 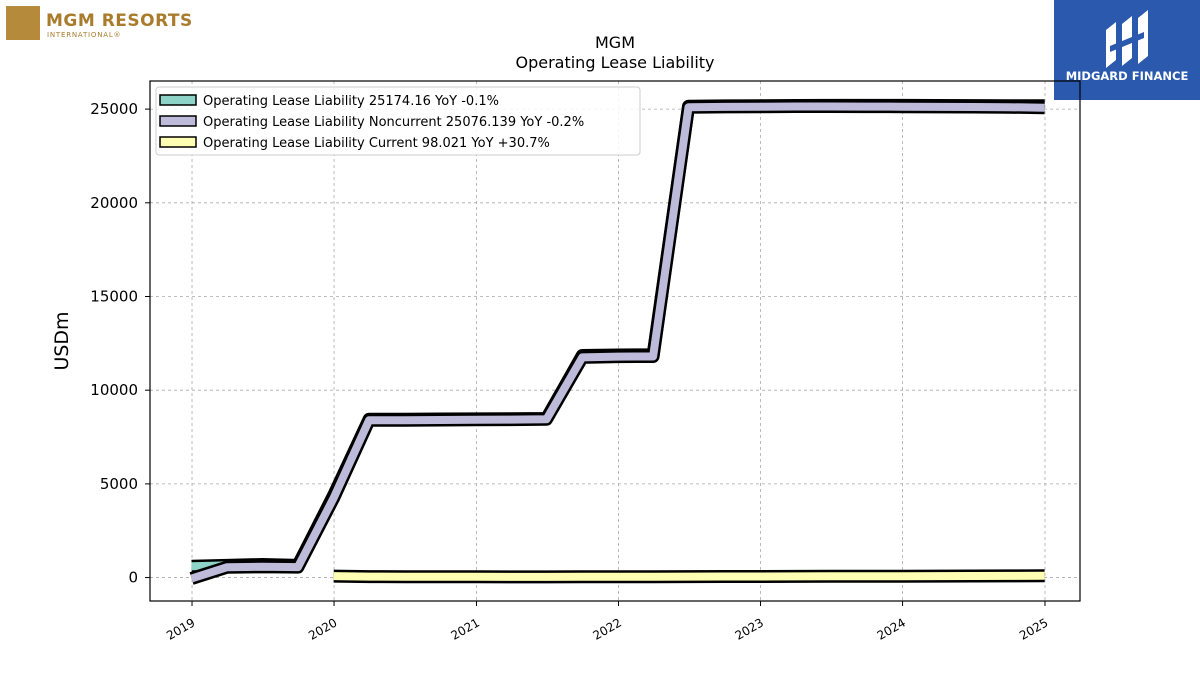 I want to click on midgard-finance-logo: MIDGARD FINANCE, so click(x=1127, y=50).